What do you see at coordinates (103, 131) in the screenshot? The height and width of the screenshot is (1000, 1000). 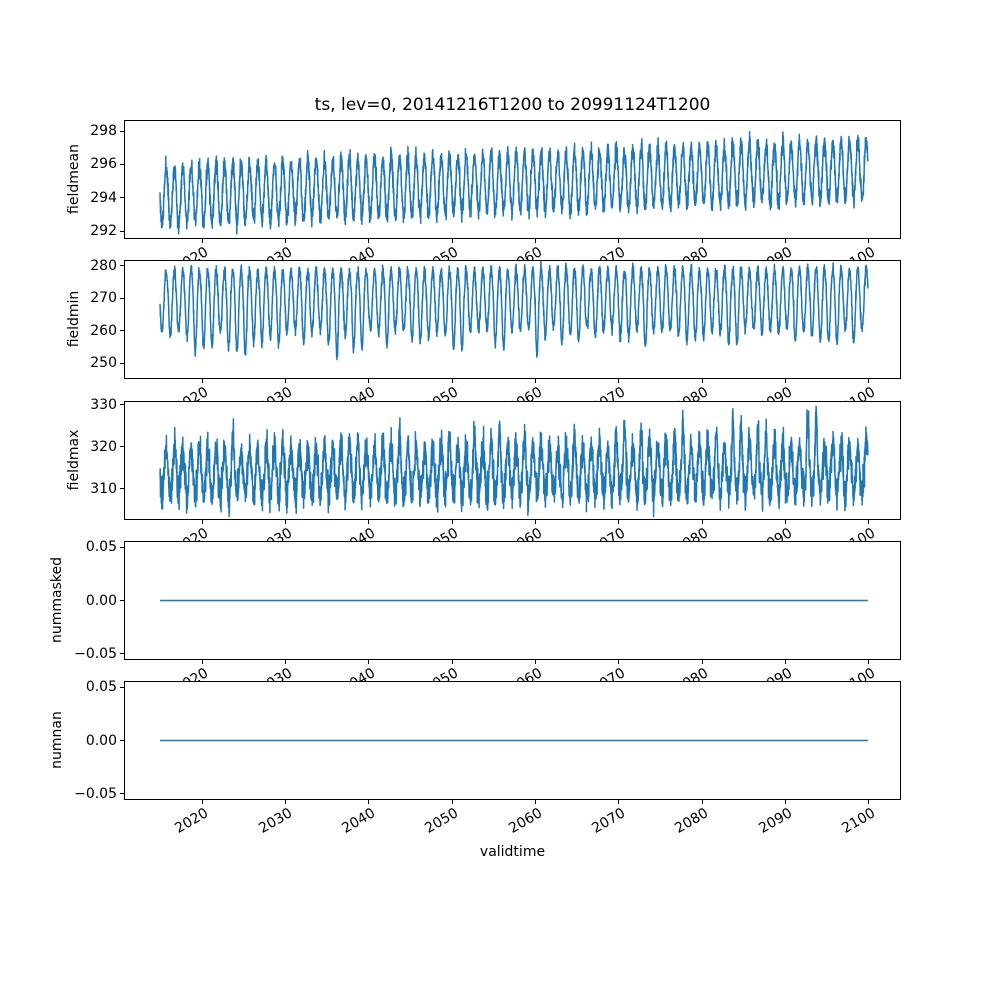 I see `y-tick-label: 298` at bounding box center [103, 131].